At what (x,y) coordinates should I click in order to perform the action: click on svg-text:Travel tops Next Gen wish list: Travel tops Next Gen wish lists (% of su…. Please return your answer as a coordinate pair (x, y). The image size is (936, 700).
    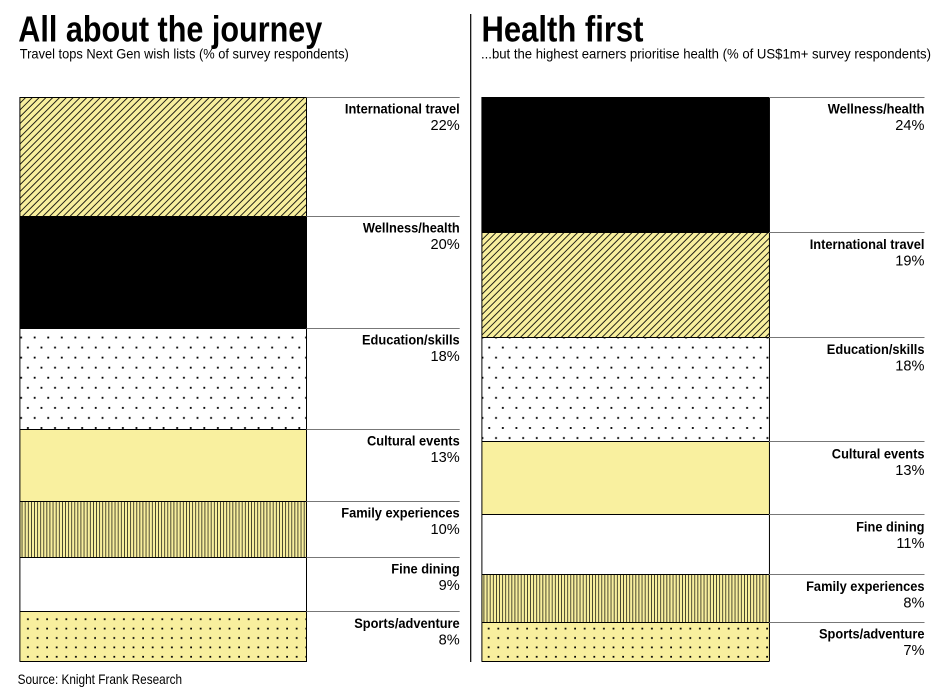
    Looking at the image, I should click on (184, 53).